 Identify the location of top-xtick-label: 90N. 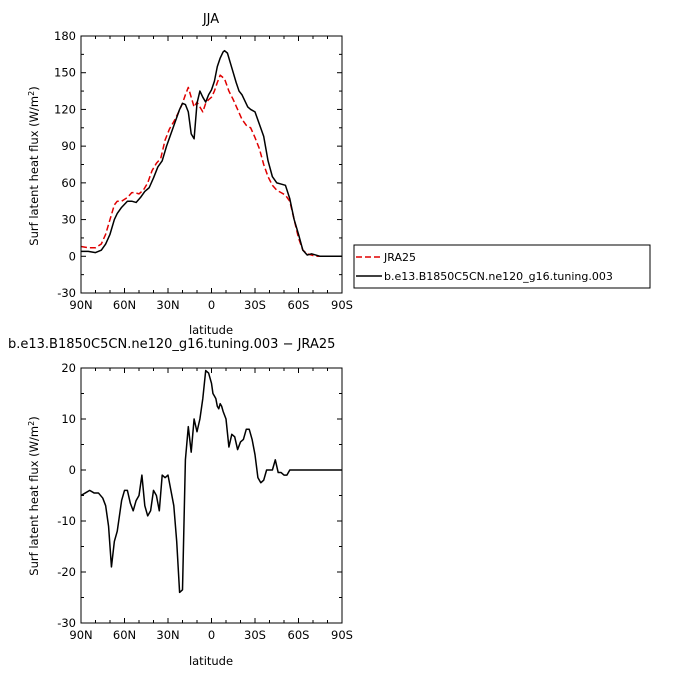
(80, 305).